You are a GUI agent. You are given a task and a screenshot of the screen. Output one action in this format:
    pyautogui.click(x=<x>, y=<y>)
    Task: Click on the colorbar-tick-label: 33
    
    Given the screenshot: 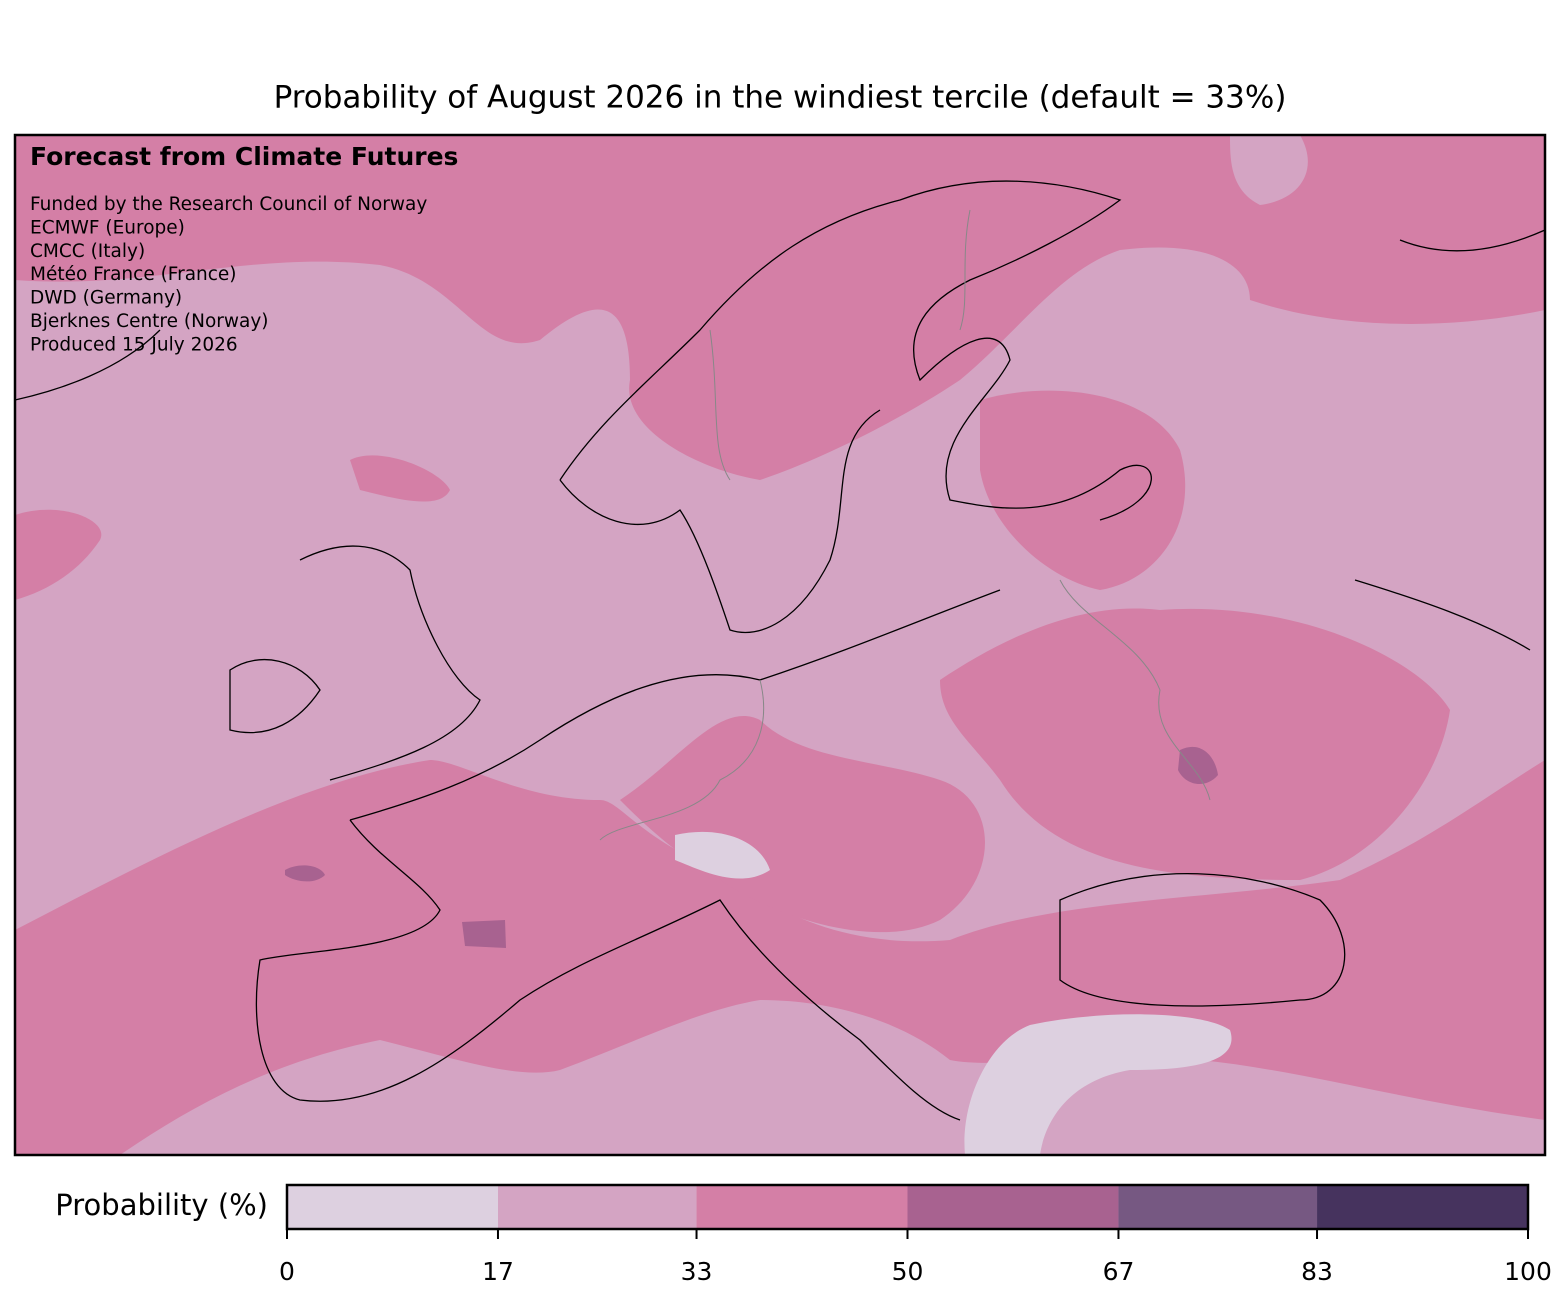 What is the action you would take?
    pyautogui.click(x=697, y=1271)
    